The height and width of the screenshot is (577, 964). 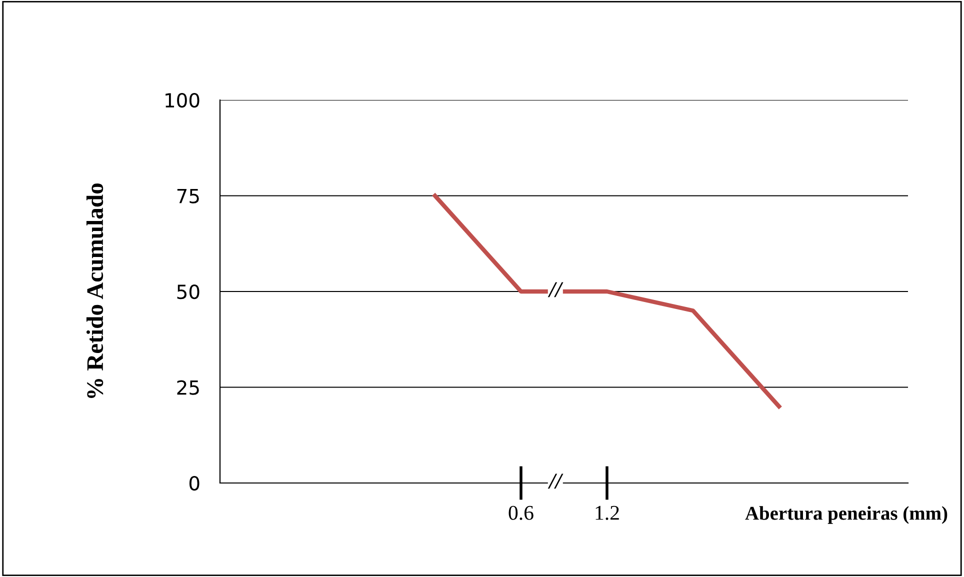 I want to click on y-tick-label: 100, so click(x=183, y=100).